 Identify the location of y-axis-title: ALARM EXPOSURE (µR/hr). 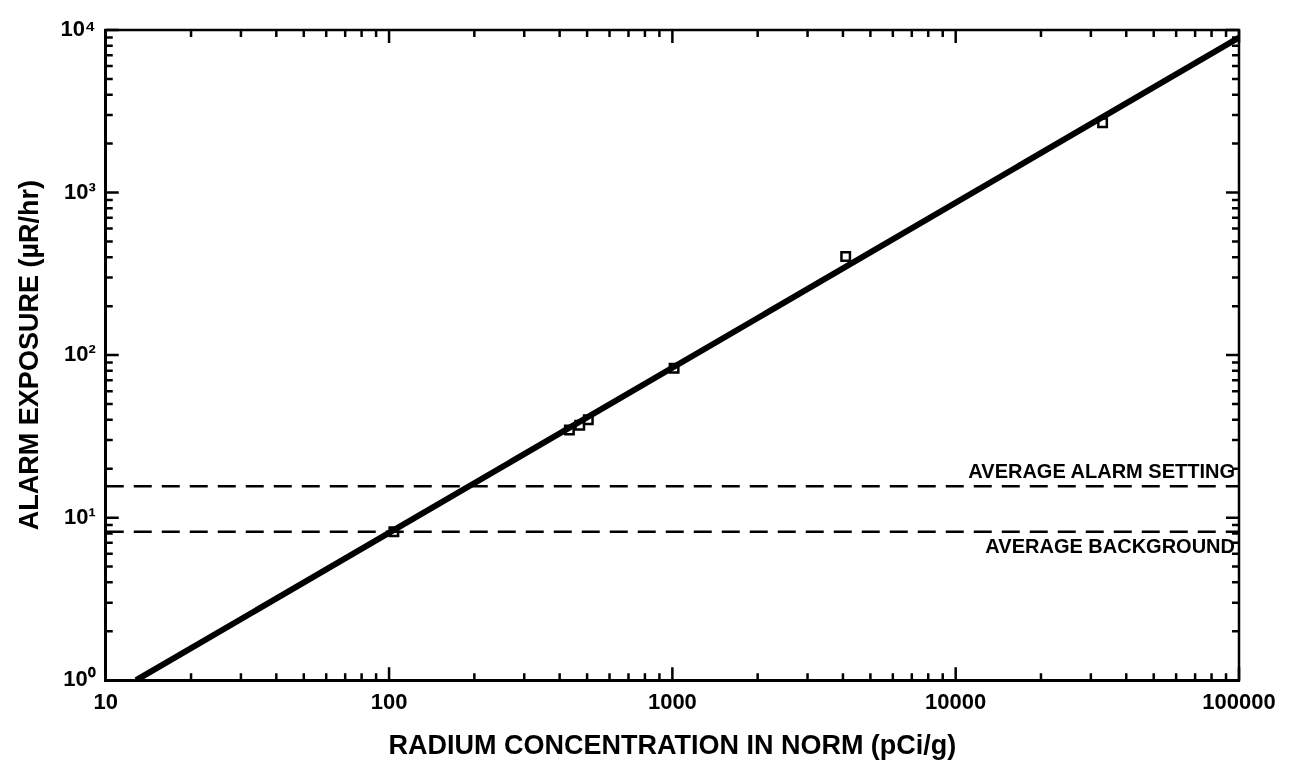
(28, 355).